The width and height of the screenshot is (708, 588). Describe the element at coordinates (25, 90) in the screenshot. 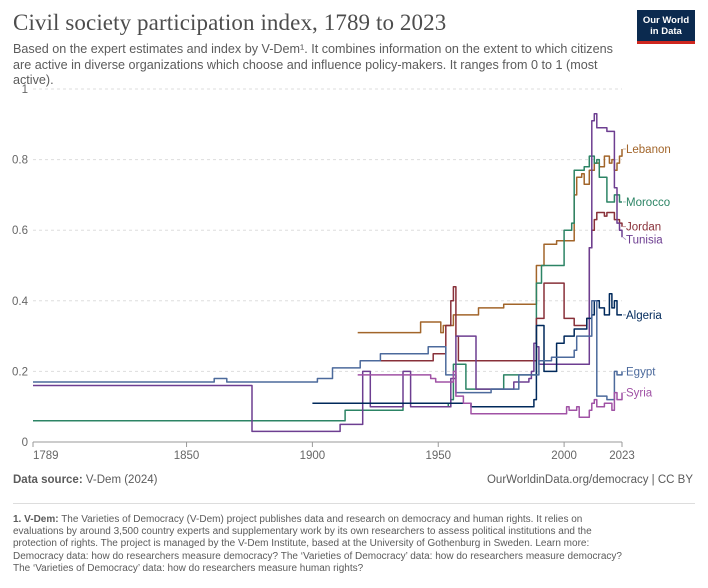

I see `y-tick-label: 1` at that location.